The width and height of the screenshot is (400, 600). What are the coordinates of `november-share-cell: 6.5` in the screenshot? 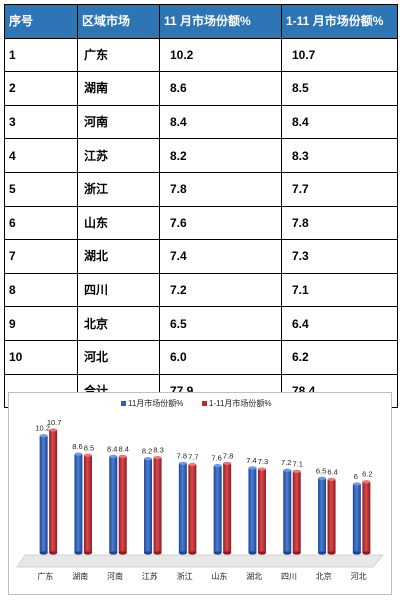 It's located at (220, 323).